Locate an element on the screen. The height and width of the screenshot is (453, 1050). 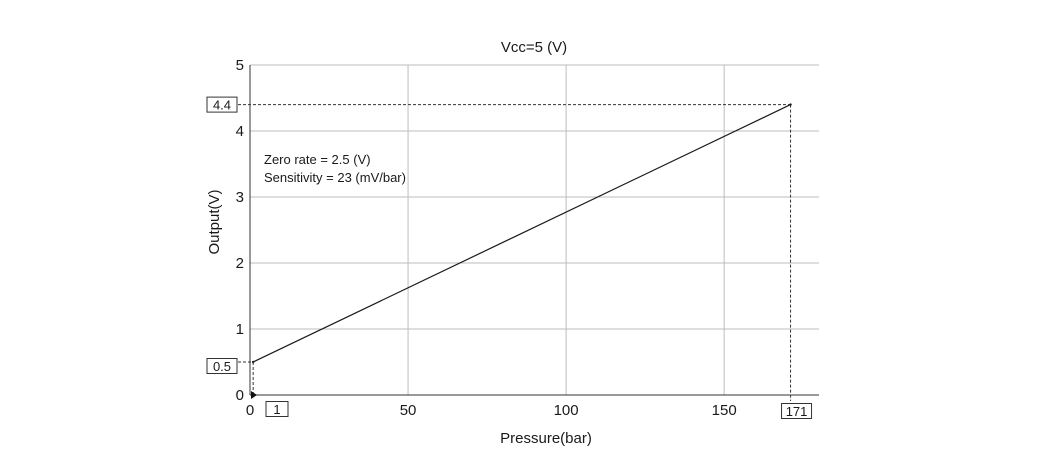
y-tick-label: 0 is located at coordinates (240, 395).